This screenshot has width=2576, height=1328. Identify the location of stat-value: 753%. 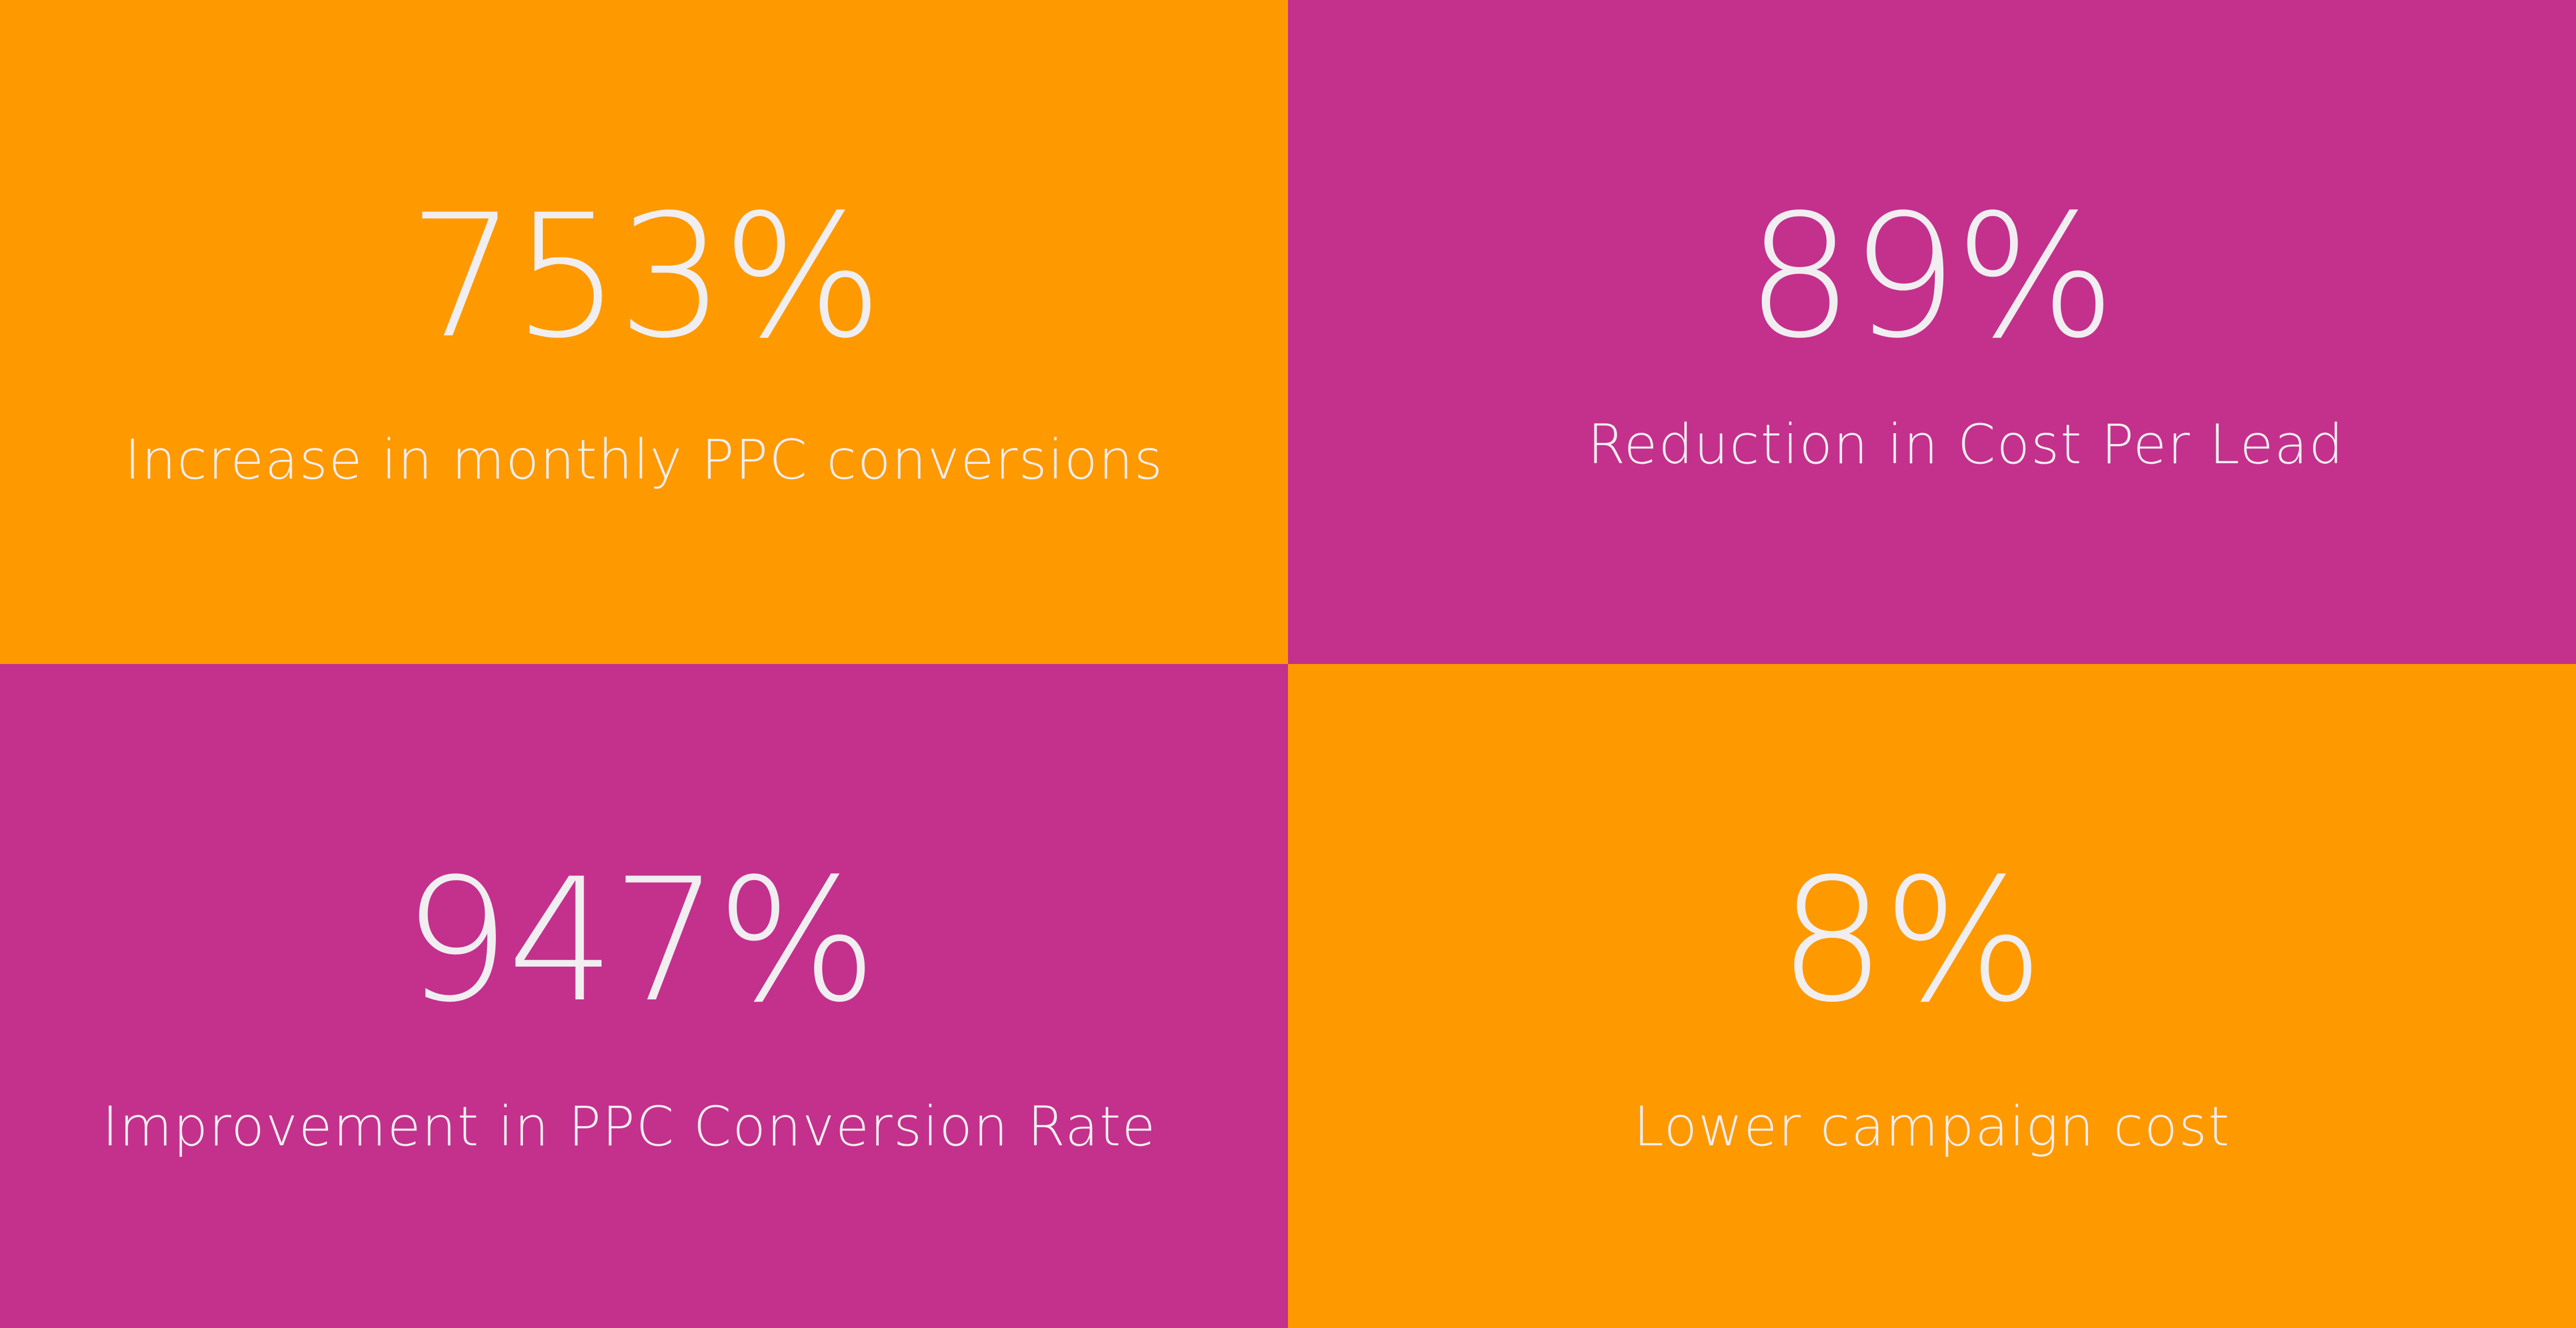
(645, 277).